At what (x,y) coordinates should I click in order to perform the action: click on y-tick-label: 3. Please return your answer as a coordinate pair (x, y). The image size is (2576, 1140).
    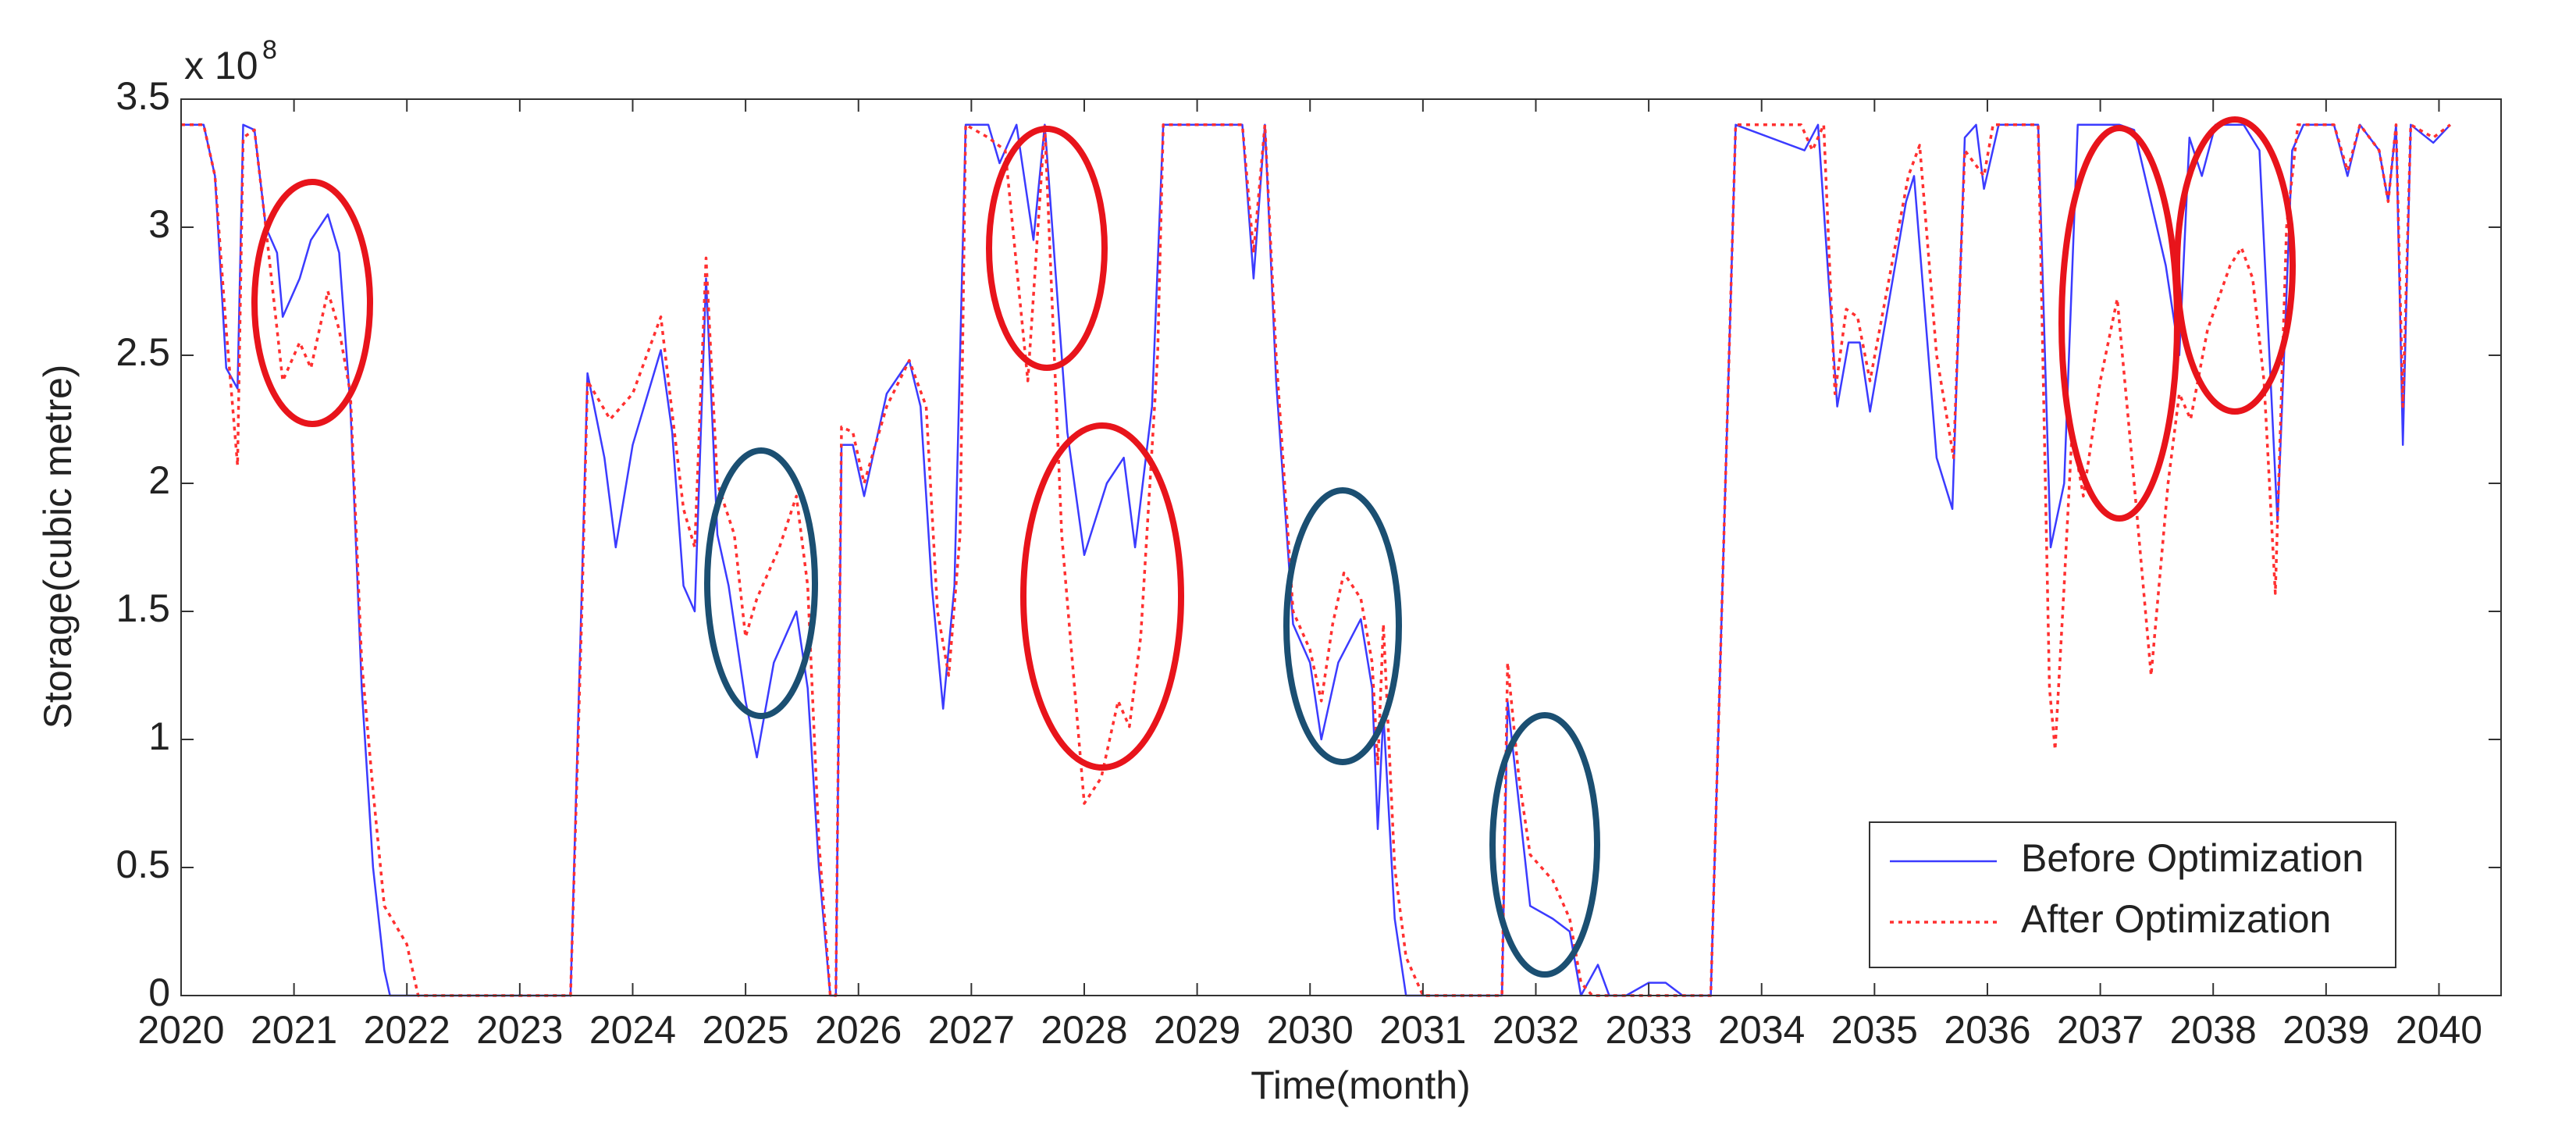
    Looking at the image, I should click on (159, 224).